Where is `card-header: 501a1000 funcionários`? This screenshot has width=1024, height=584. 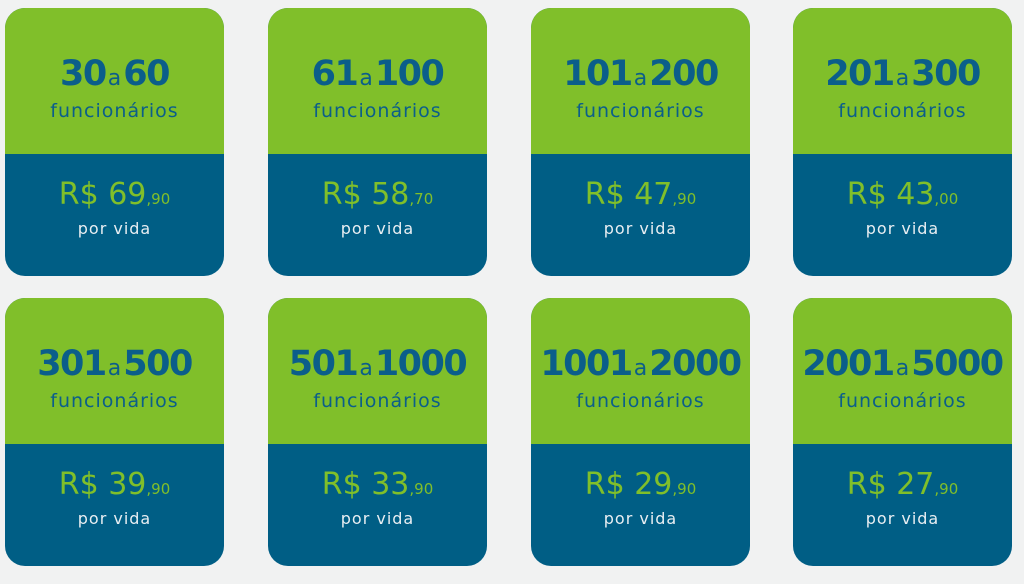 card-header: 501a1000 funcionários is located at coordinates (377, 371).